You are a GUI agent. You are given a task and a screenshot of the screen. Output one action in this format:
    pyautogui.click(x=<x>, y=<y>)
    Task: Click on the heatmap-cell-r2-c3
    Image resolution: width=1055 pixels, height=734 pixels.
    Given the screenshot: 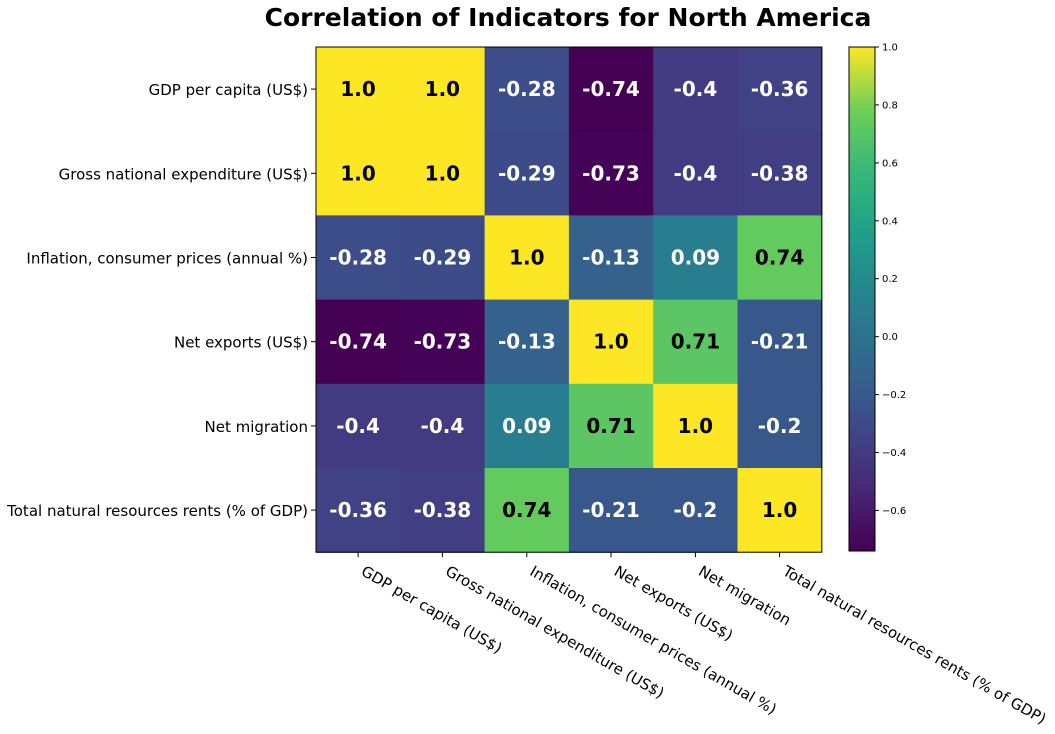 What is the action you would take?
    pyautogui.click(x=611, y=258)
    